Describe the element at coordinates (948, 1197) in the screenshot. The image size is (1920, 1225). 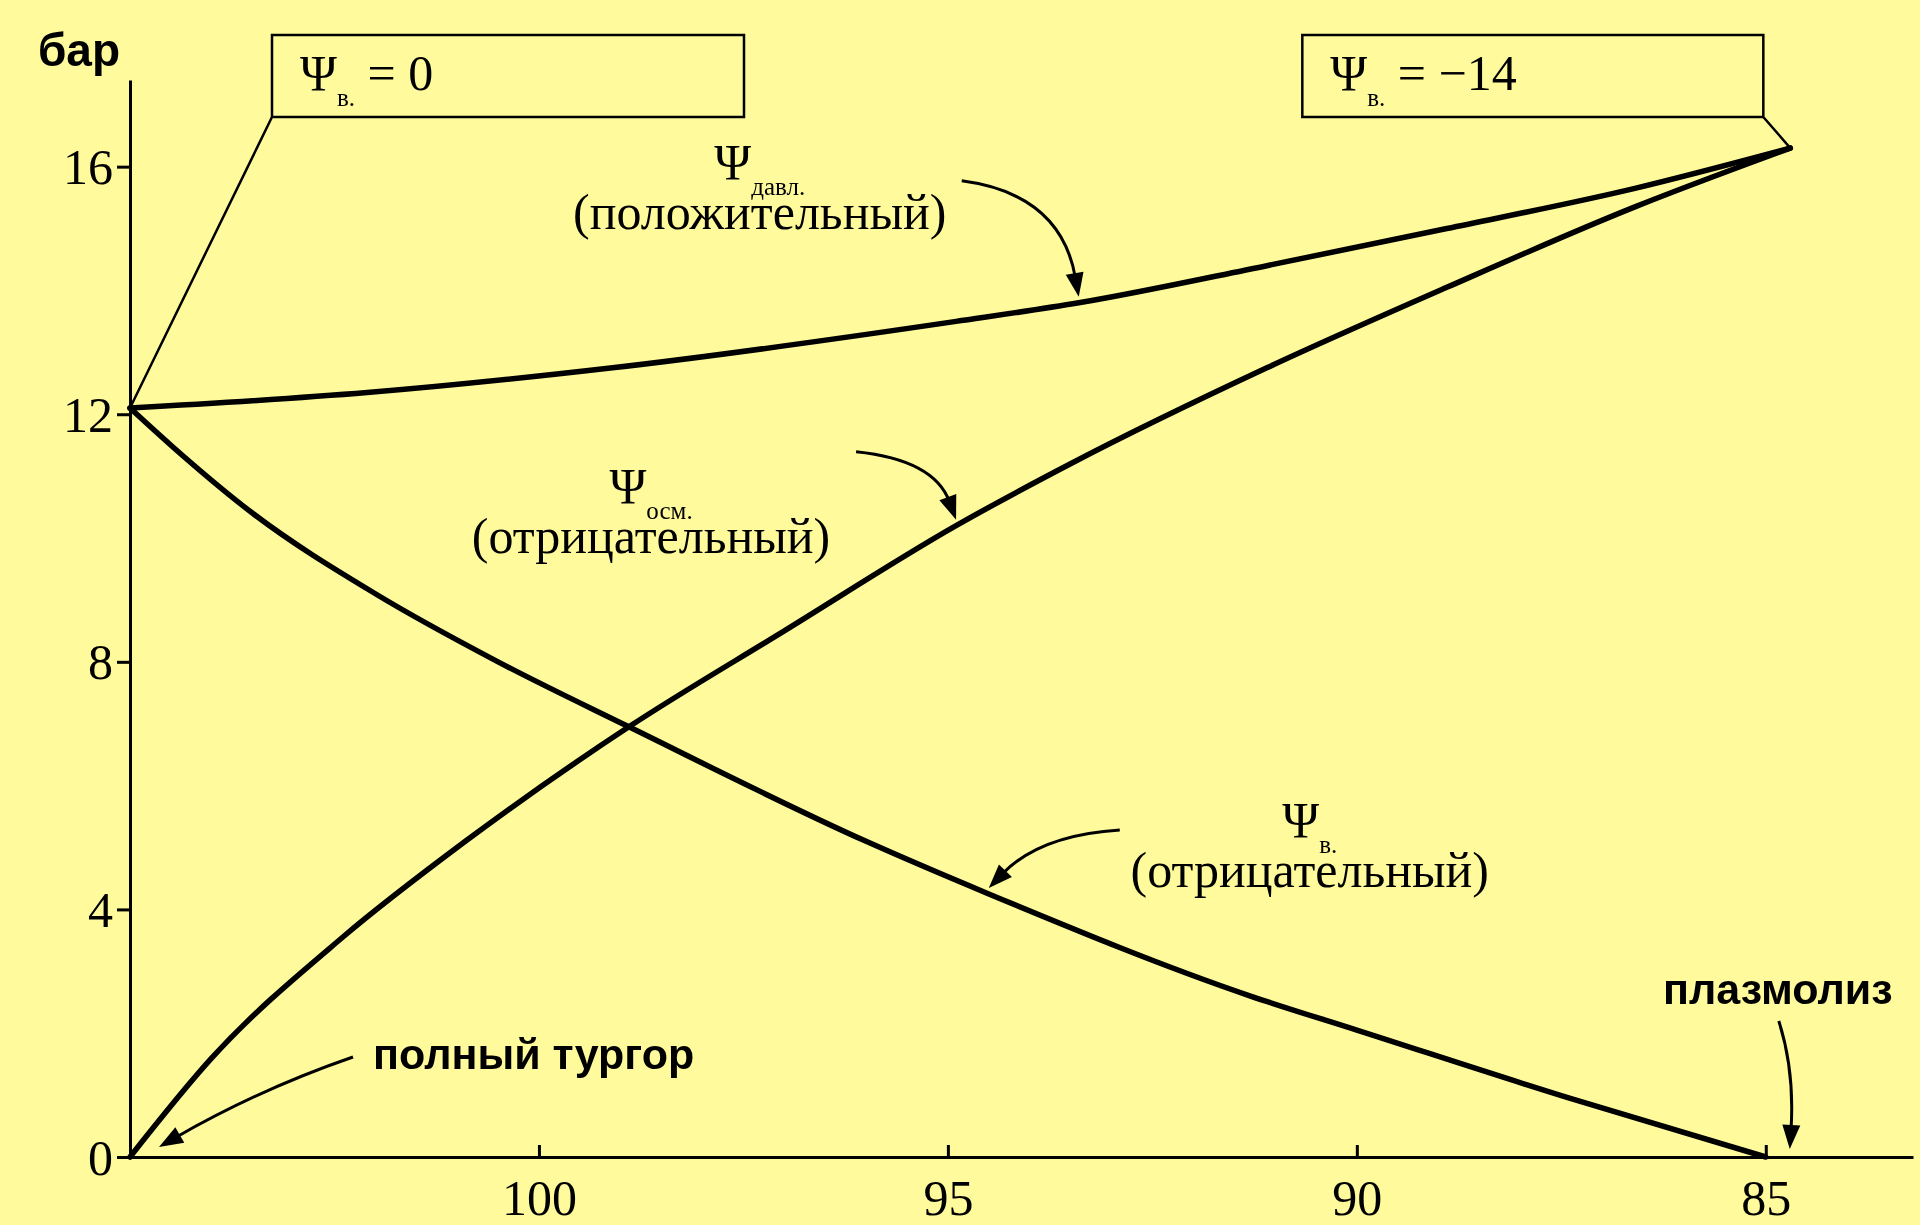
I see `x-tick-label: 95` at that location.